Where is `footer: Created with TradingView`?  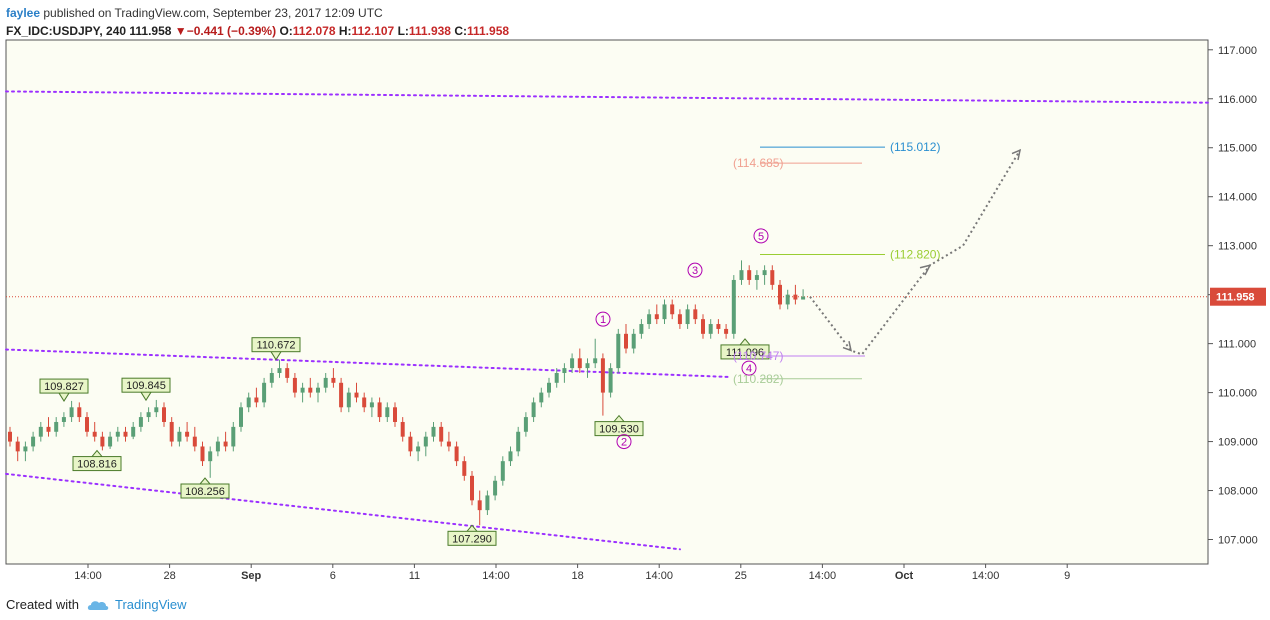 footer: Created with TradingView is located at coordinates (96, 604).